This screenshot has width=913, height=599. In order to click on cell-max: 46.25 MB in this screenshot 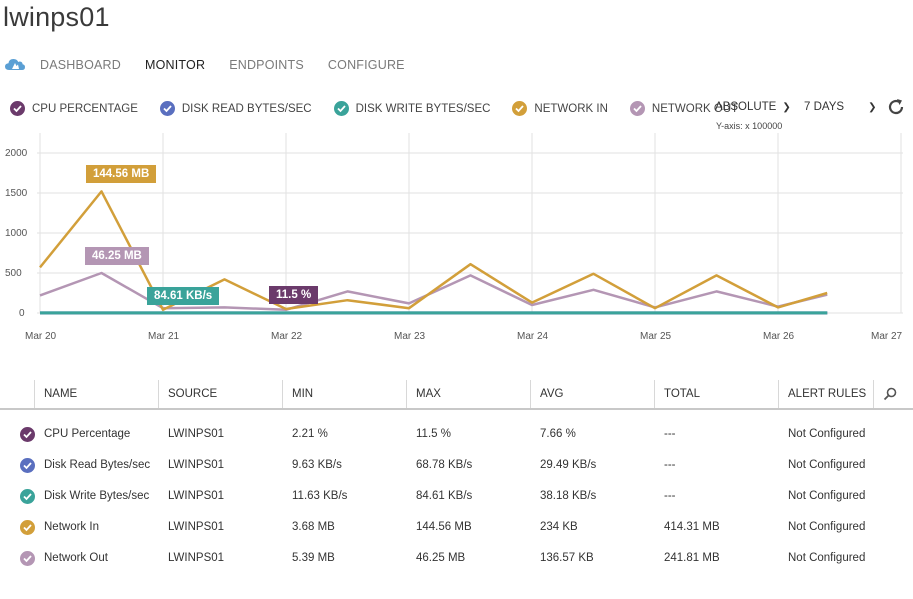, I will do `click(441, 558)`.